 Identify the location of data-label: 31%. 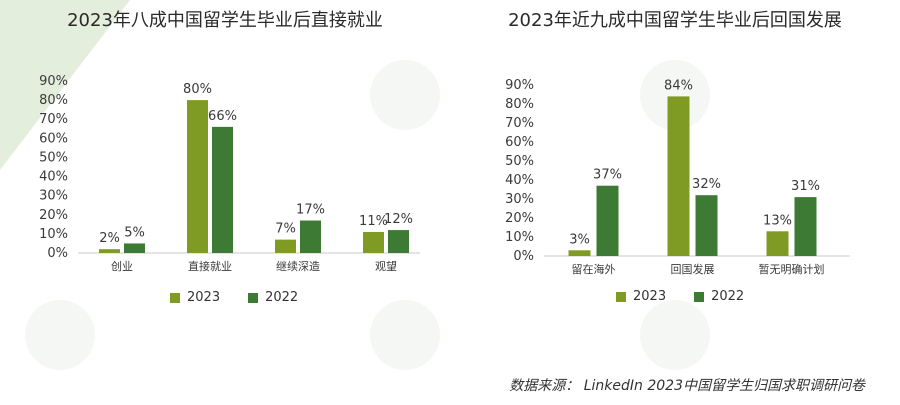
(805, 186).